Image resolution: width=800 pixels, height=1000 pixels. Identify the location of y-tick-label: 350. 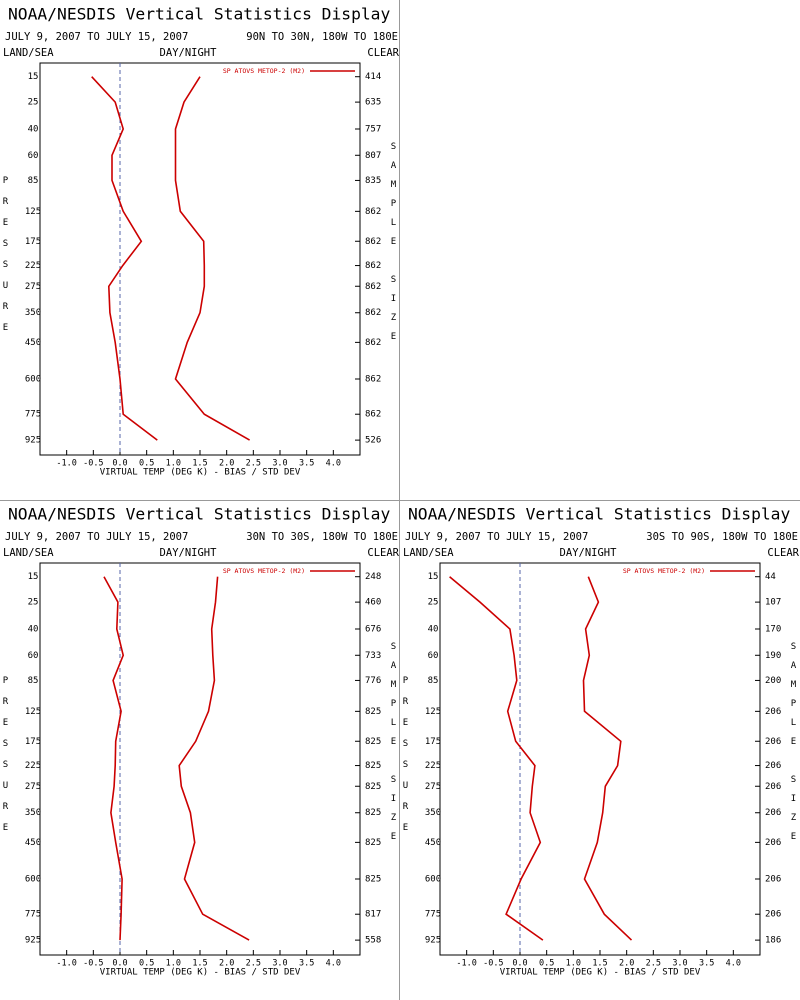
(33, 813).